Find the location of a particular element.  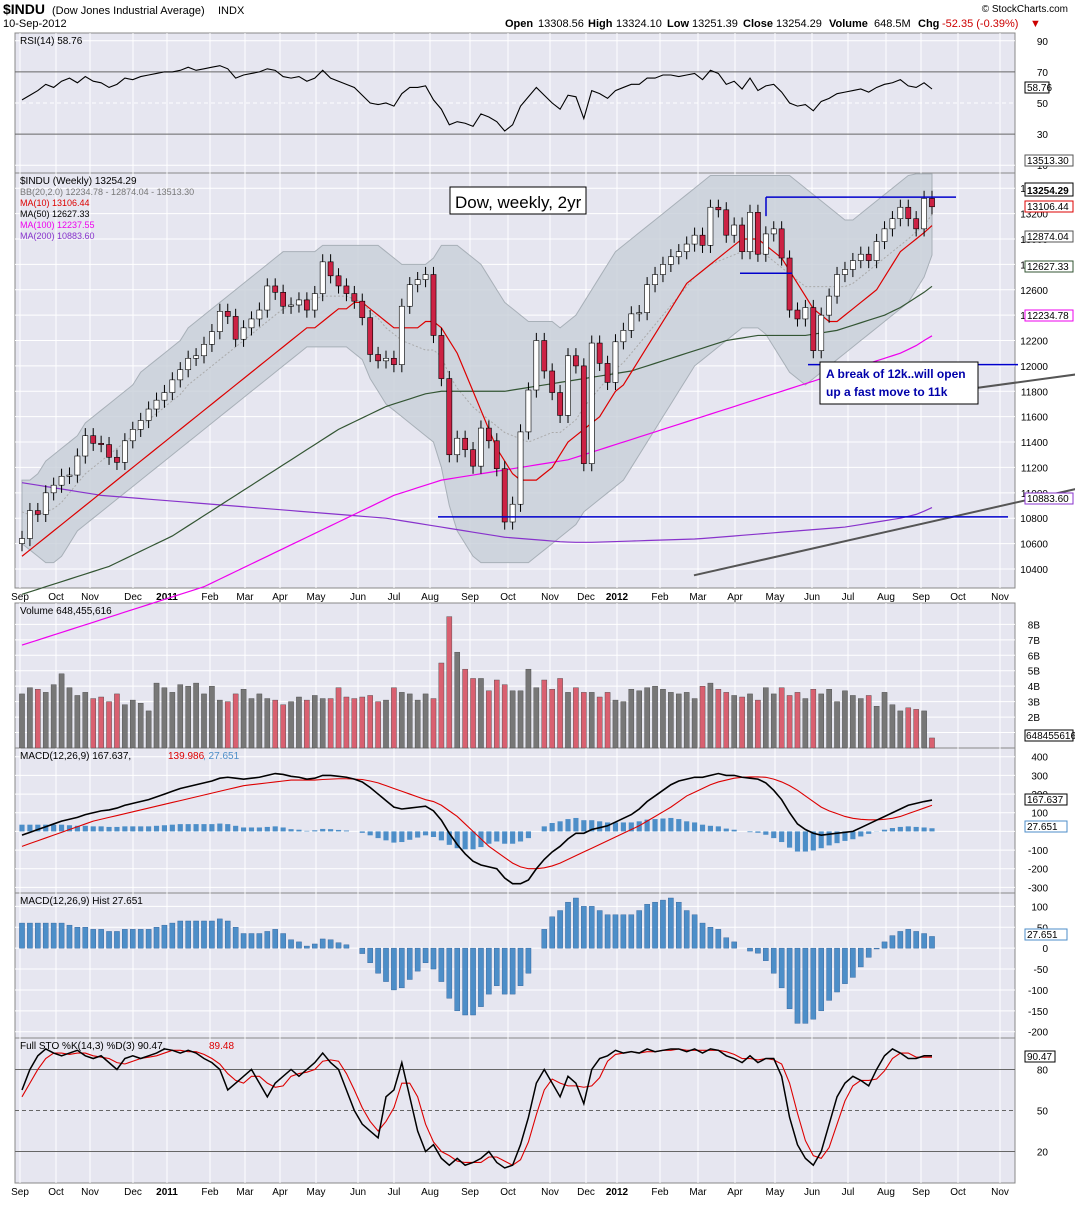

svg-text: 648455616 is located at coordinates (1050, 736).